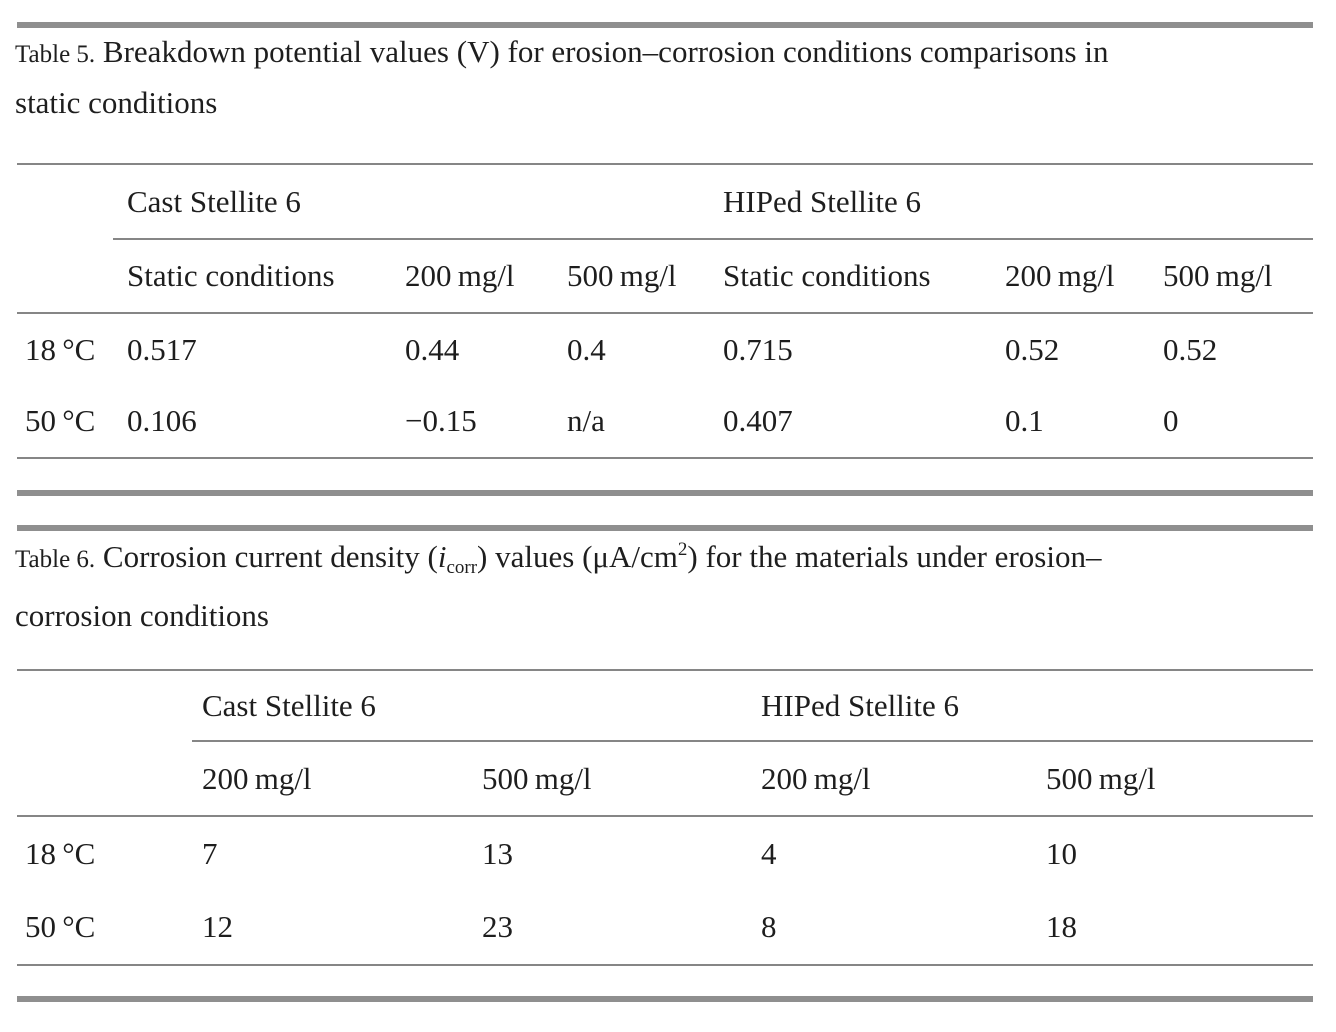 The width and height of the screenshot is (1336, 1032). Describe the element at coordinates (462, 567) in the screenshot. I see `icorr-subscript: corr` at that location.